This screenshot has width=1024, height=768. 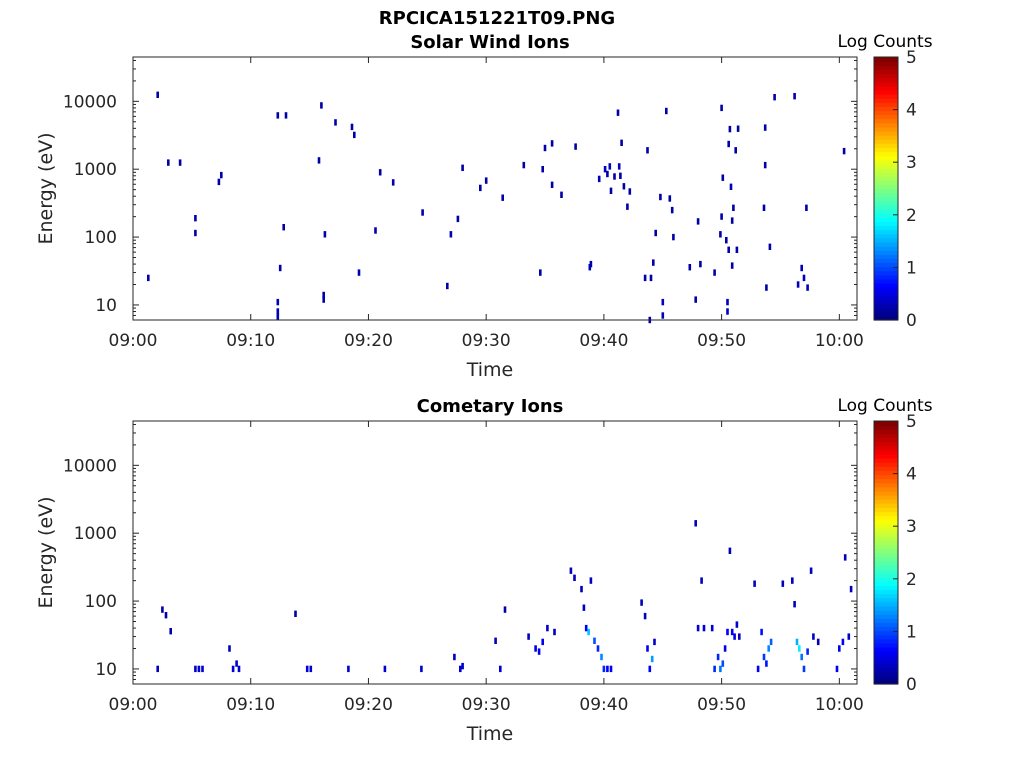 What do you see at coordinates (489, 42) in the screenshot?
I see `panel-title: Solar Wind Ions` at bounding box center [489, 42].